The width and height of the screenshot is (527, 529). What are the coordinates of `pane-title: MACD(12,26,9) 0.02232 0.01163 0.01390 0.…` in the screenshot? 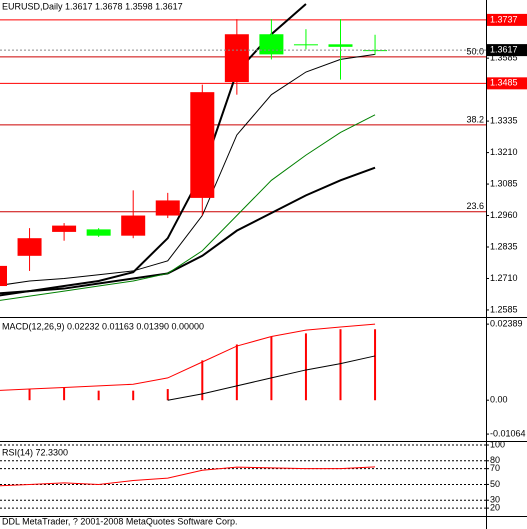 It's located at (103, 326).